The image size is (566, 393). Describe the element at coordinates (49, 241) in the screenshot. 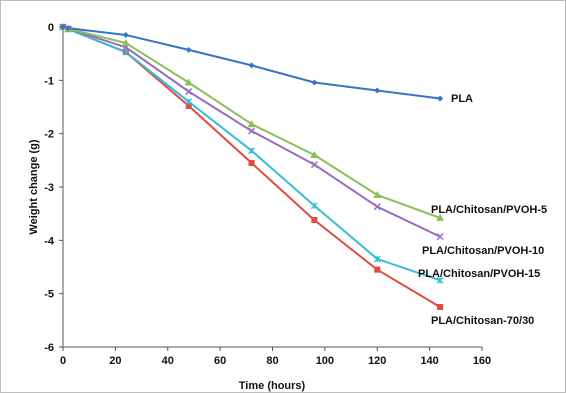

I see `y-tick-label: -4` at that location.